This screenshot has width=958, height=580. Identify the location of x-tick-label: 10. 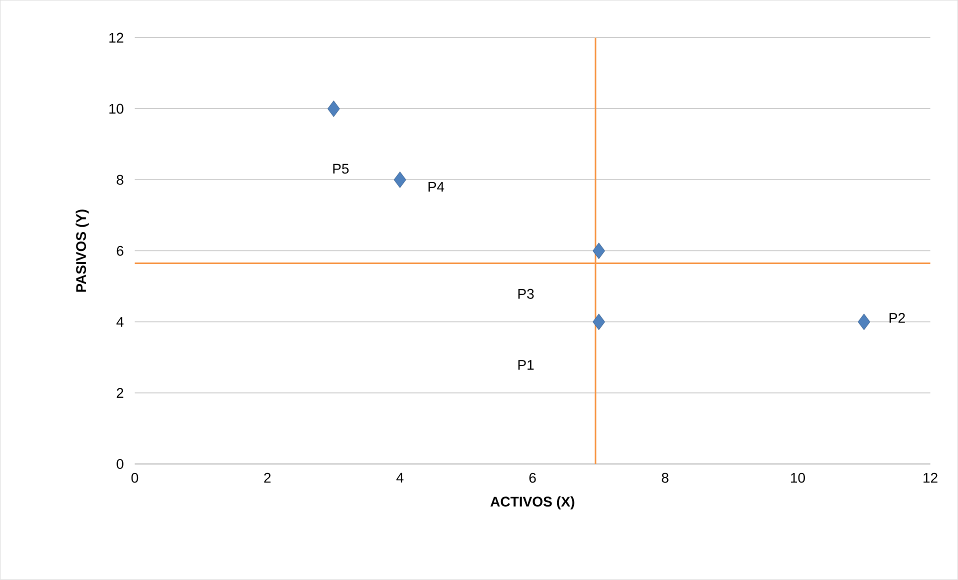
(797, 477).